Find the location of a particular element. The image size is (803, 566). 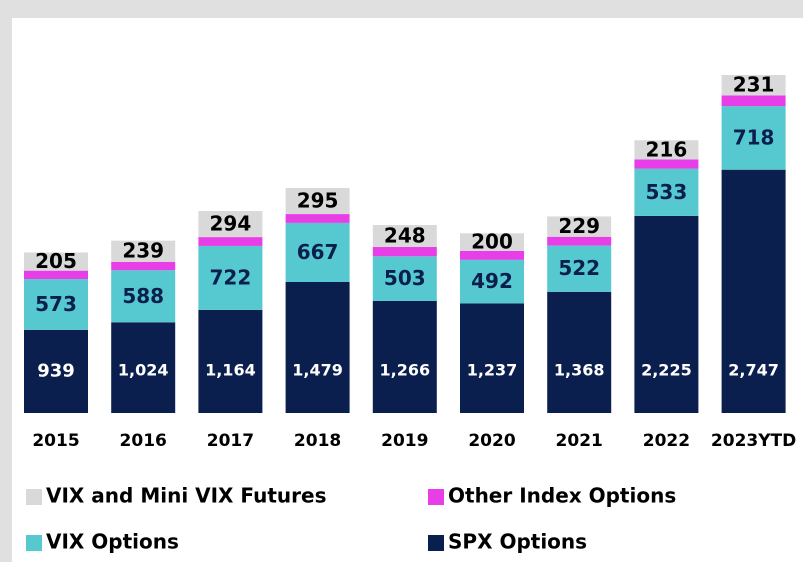

data-label: 294 is located at coordinates (231, 224).